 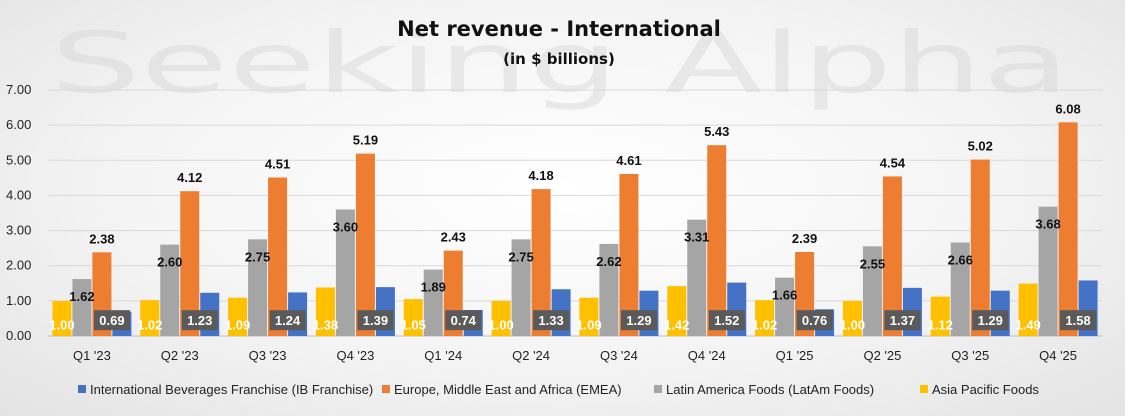 I want to click on data-label-international-beverages-franchise-ib-franchise: 1.58, so click(x=1077, y=320).